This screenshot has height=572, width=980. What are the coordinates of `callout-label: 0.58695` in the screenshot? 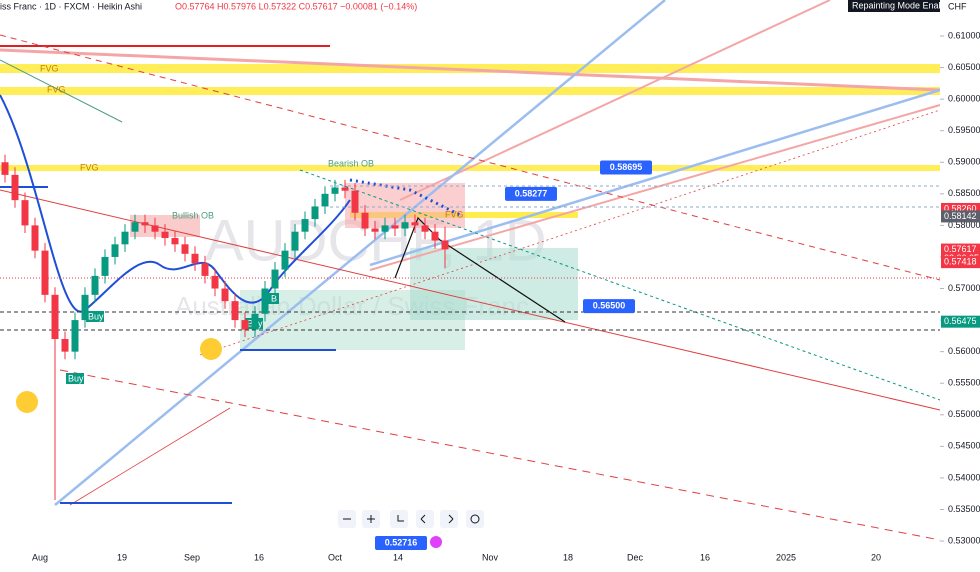 It's located at (626, 167).